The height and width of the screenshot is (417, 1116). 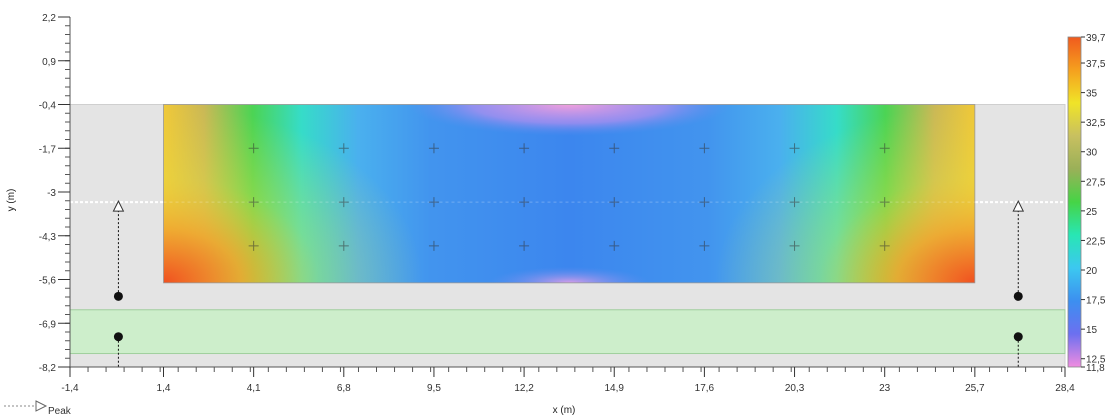 I want to click on y-tick-label: -6,9, so click(x=48, y=324).